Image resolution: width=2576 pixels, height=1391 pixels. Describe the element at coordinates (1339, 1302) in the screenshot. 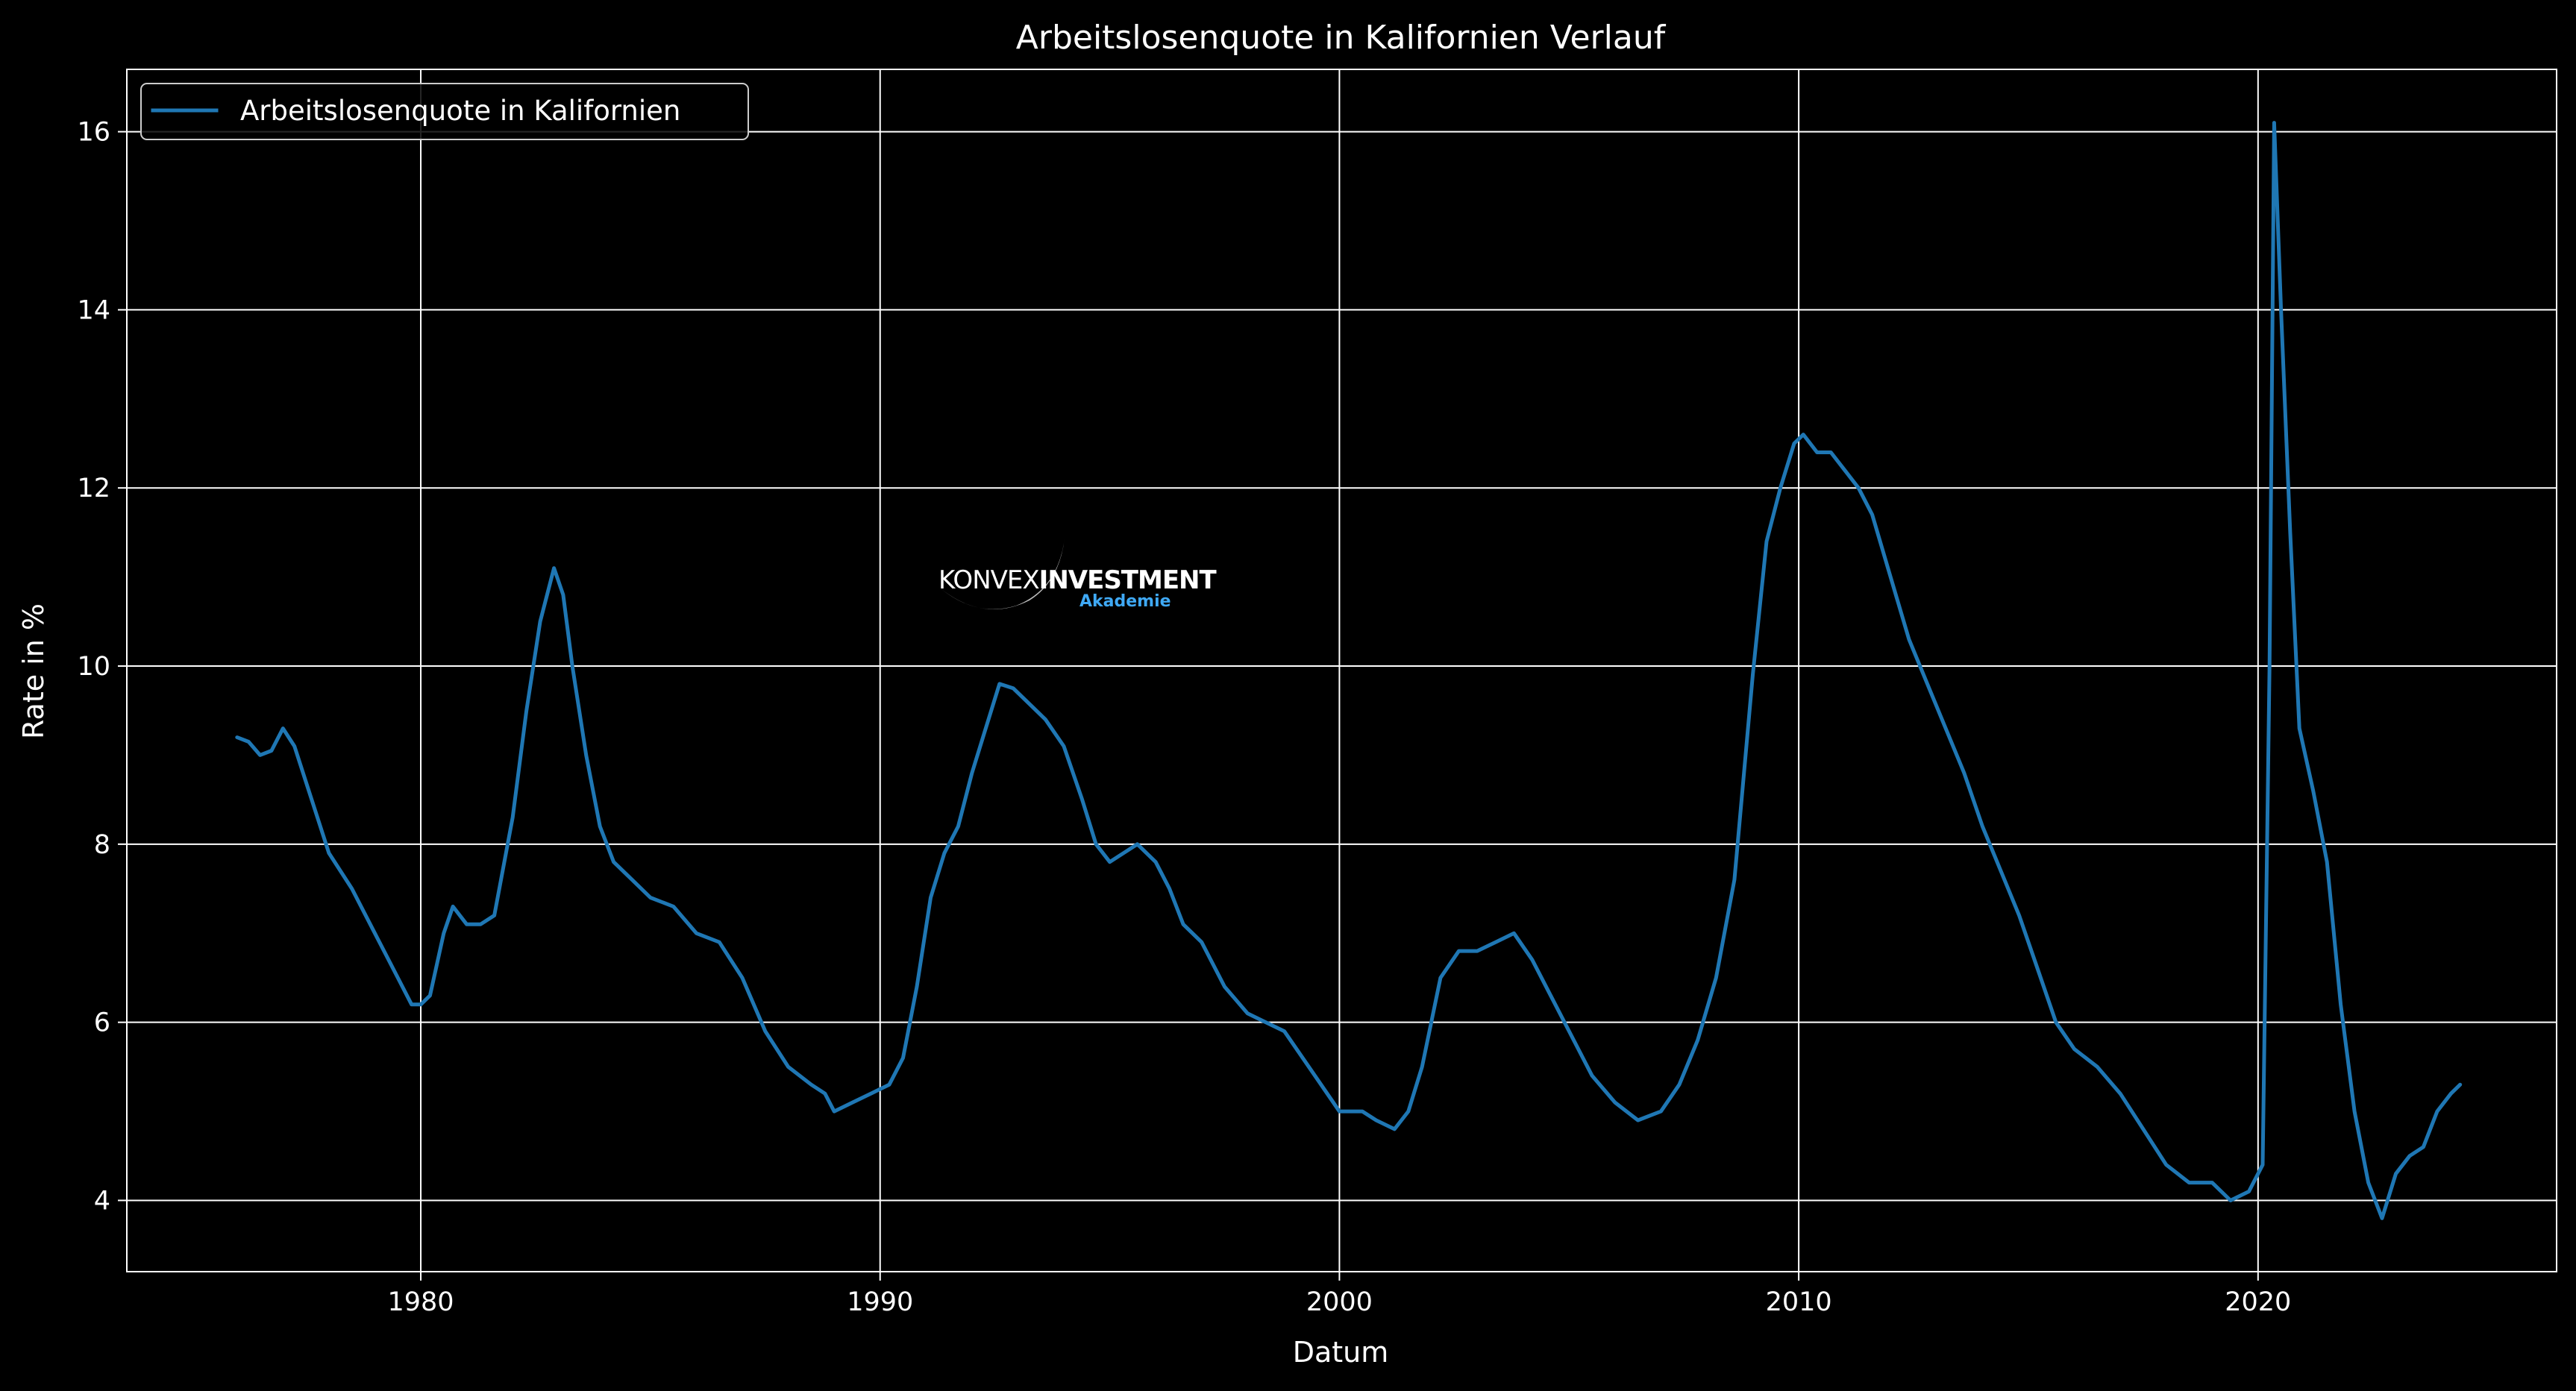

I see `x-tick-label: 2000` at that location.